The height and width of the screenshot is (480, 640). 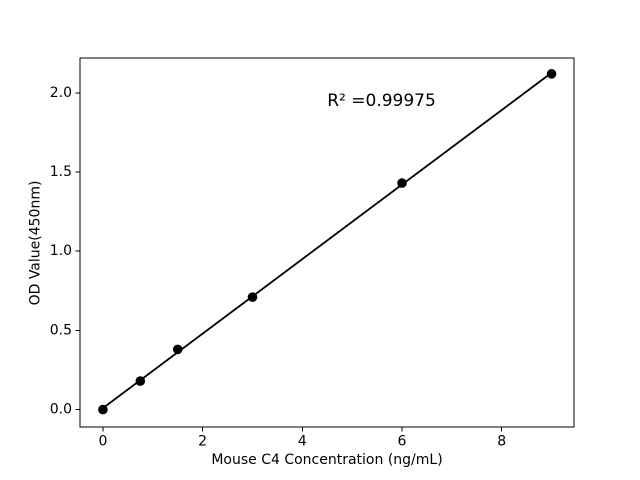 I want to click on x-axis-label: Mouse C4 Concentration (ng/mL), so click(x=327, y=460).